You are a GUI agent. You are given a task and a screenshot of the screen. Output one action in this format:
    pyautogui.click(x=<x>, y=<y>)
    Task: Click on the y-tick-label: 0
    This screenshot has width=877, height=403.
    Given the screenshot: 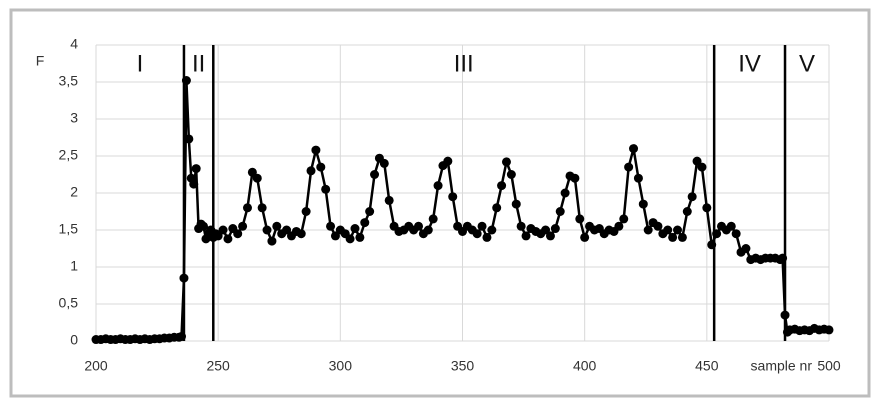 What is the action you would take?
    pyautogui.click(x=74, y=340)
    